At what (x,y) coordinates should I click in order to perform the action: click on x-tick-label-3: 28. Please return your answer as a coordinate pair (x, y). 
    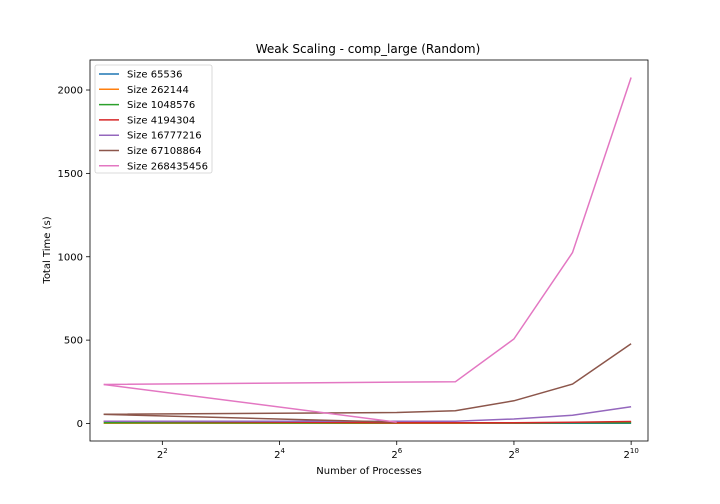
    Looking at the image, I should click on (514, 454).